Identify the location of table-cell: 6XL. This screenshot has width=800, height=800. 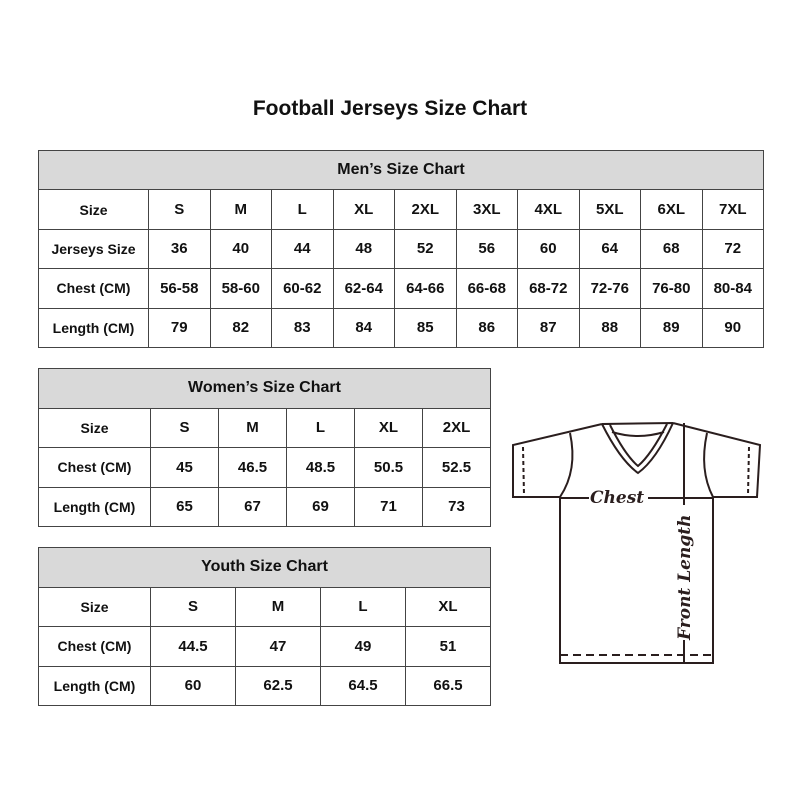
(671, 209).